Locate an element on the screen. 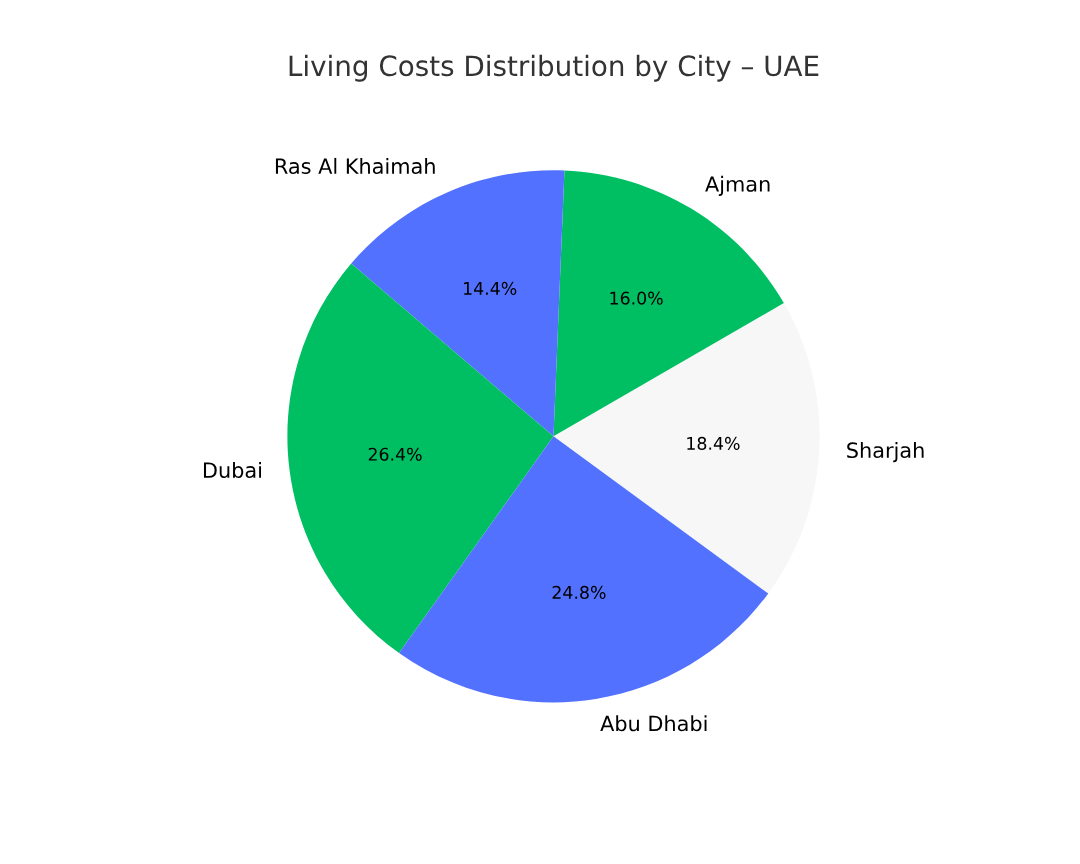  slice-label: Ajman is located at coordinates (737, 185).